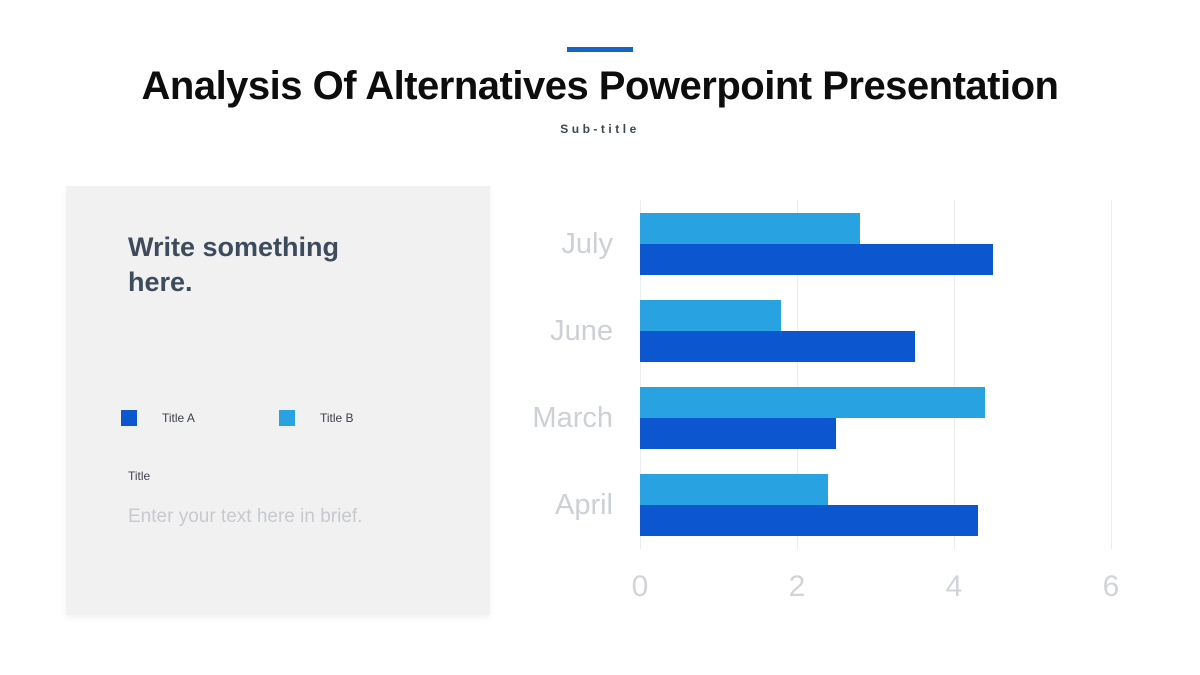  Describe the element at coordinates (129, 418) in the screenshot. I see `legend-swatch-title-a` at that location.